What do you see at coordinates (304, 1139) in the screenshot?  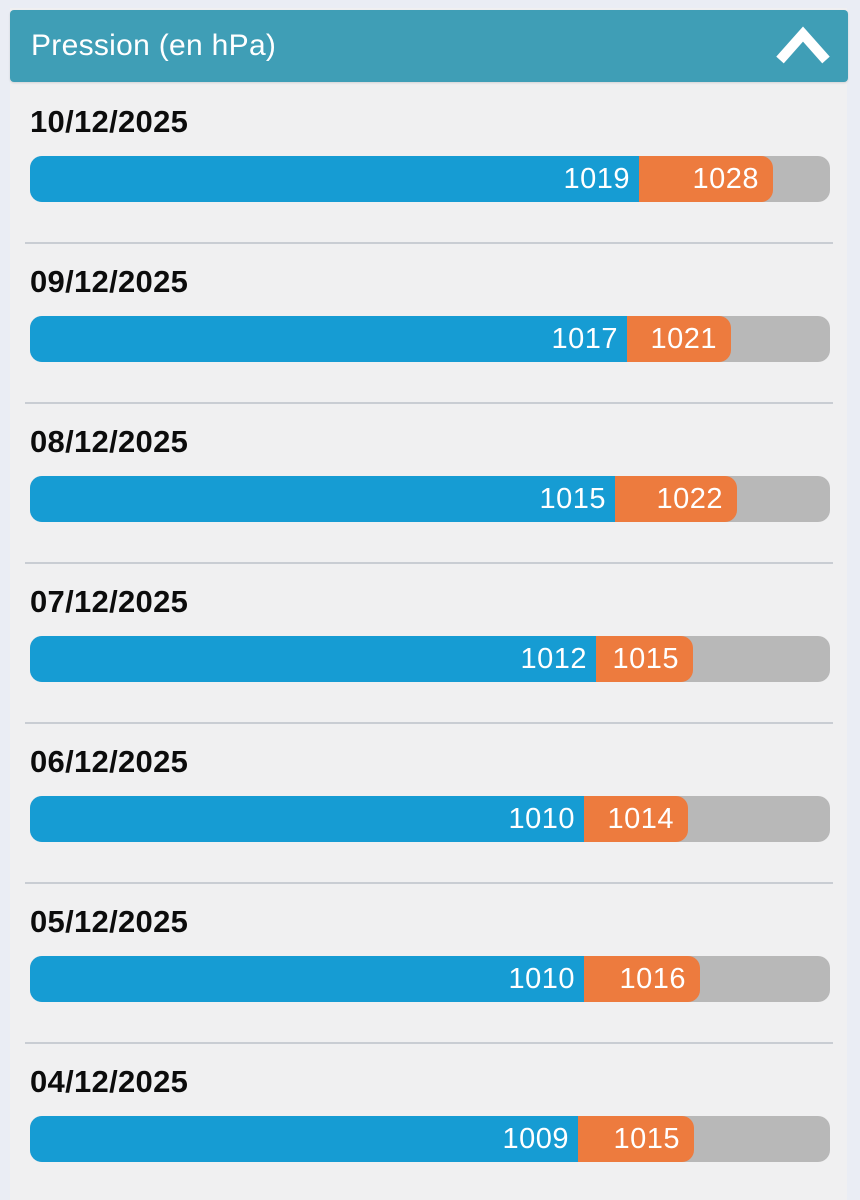 I see `pressure-min-bar: 1009` at bounding box center [304, 1139].